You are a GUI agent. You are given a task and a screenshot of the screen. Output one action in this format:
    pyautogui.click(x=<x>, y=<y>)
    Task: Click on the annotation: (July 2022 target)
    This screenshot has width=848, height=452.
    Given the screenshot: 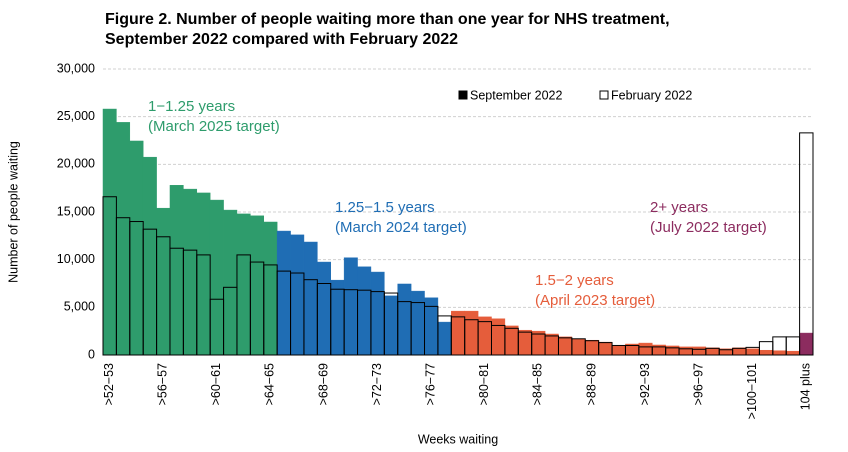 What is the action you would take?
    pyautogui.click(x=708, y=227)
    